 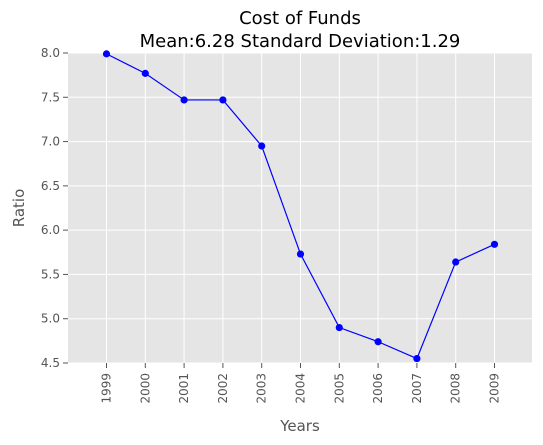 I want to click on y-axis-label: Ratio, so click(x=19, y=208).